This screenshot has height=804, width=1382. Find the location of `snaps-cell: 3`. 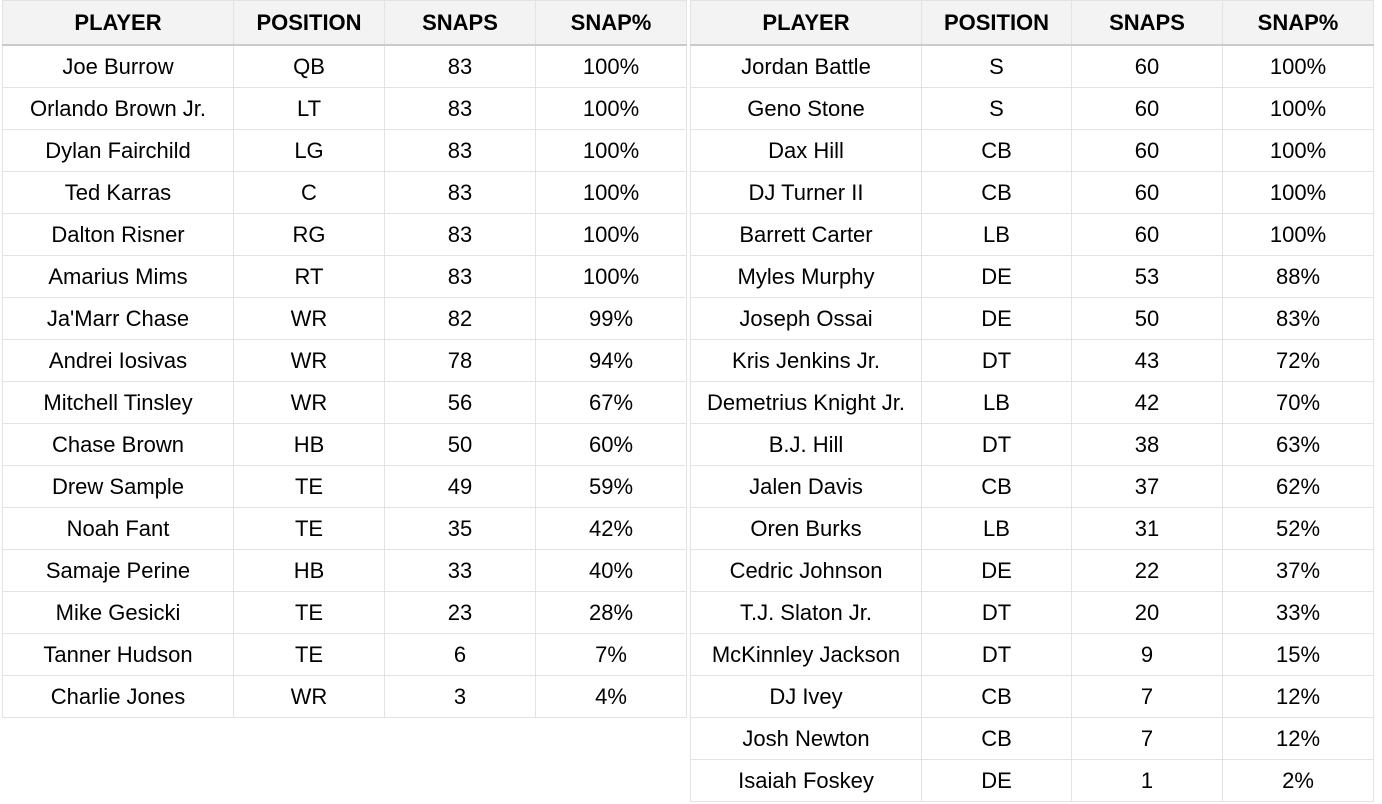

snaps-cell: 3 is located at coordinates (460, 696).